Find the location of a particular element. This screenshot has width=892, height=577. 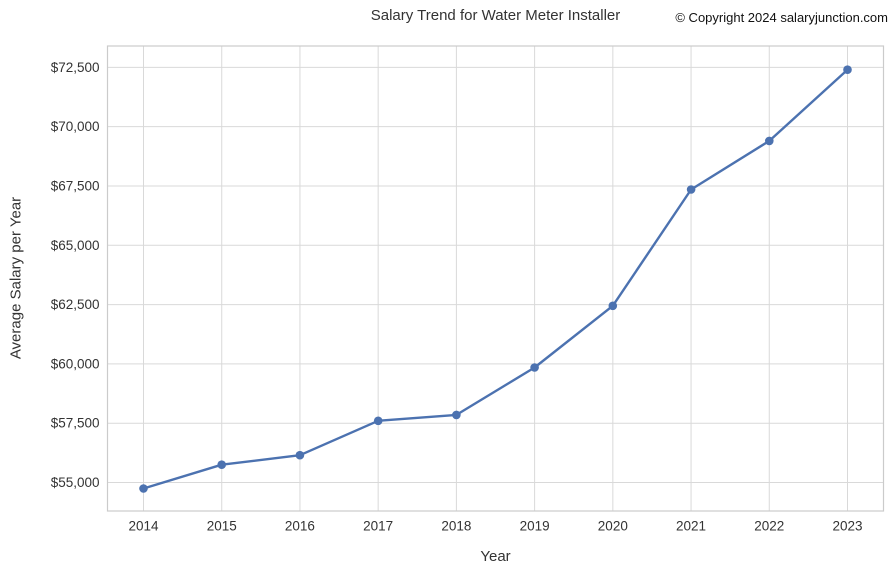

y-tick-label: $70,000 is located at coordinates (75, 126).